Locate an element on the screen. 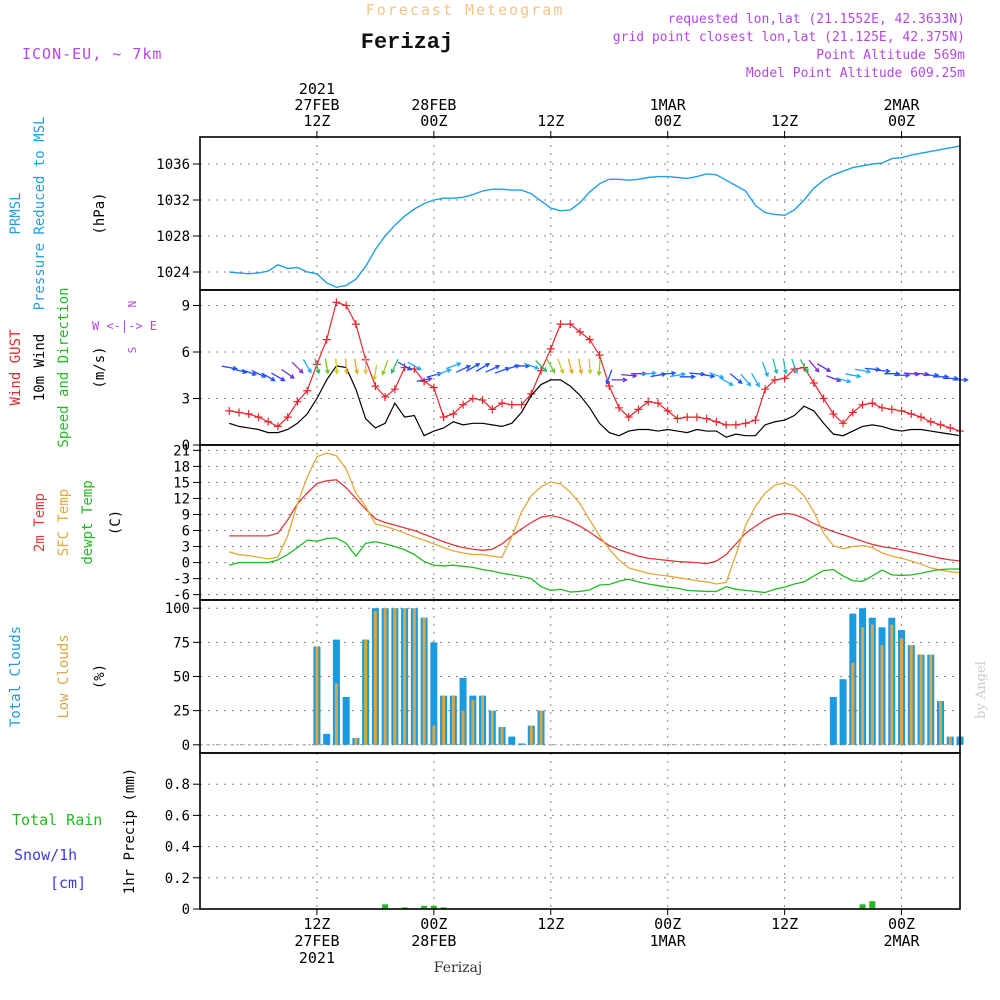  y-tick-label: 21 is located at coordinates (181, 451).